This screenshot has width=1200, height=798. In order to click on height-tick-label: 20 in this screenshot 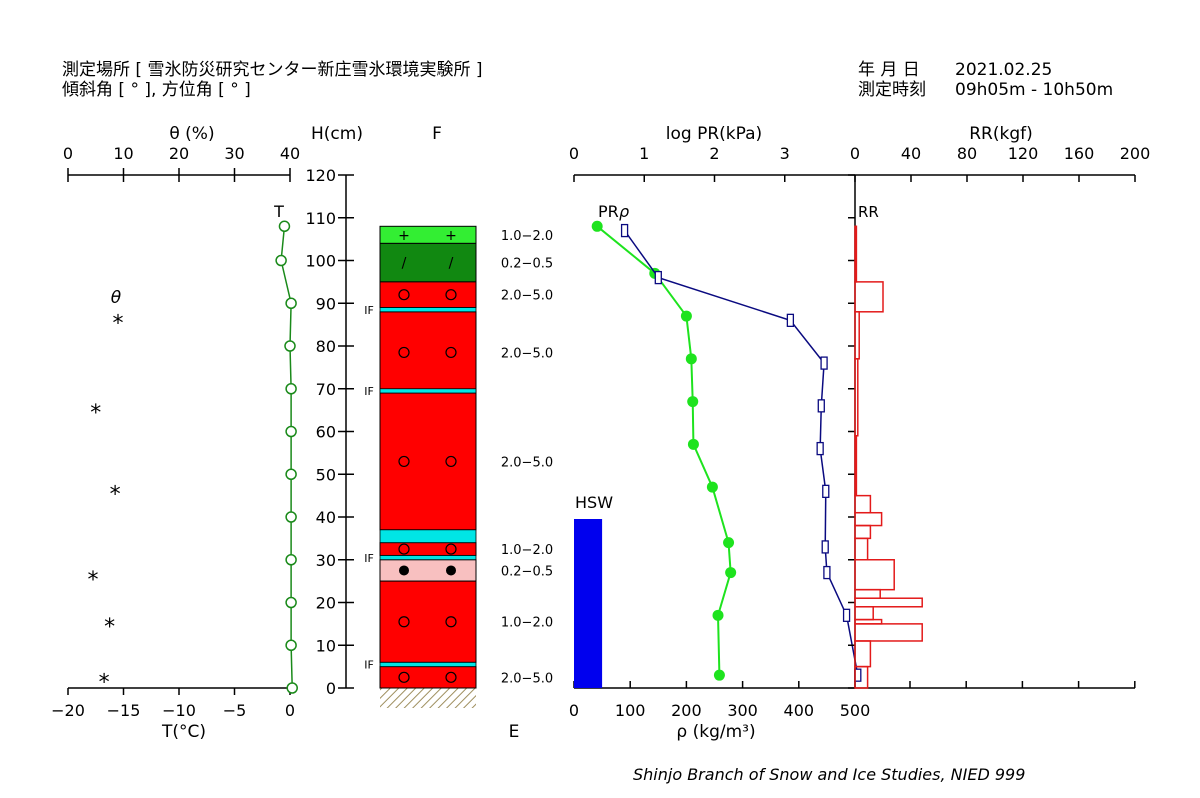, I will do `click(326, 603)`.